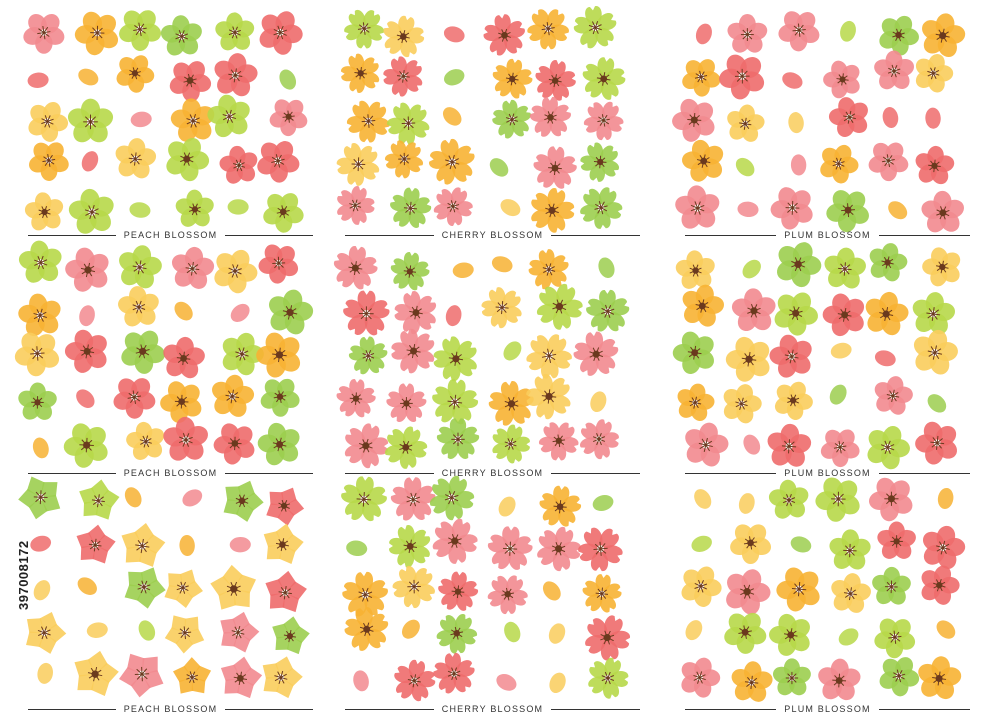 The width and height of the screenshot is (1000, 727). I want to click on caption-peach-blossom-1: PEACH BLOSSOM, so click(170, 235).